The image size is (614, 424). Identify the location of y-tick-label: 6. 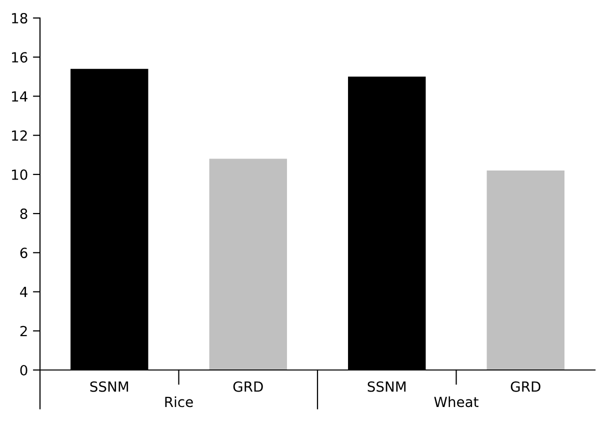
(24, 253).